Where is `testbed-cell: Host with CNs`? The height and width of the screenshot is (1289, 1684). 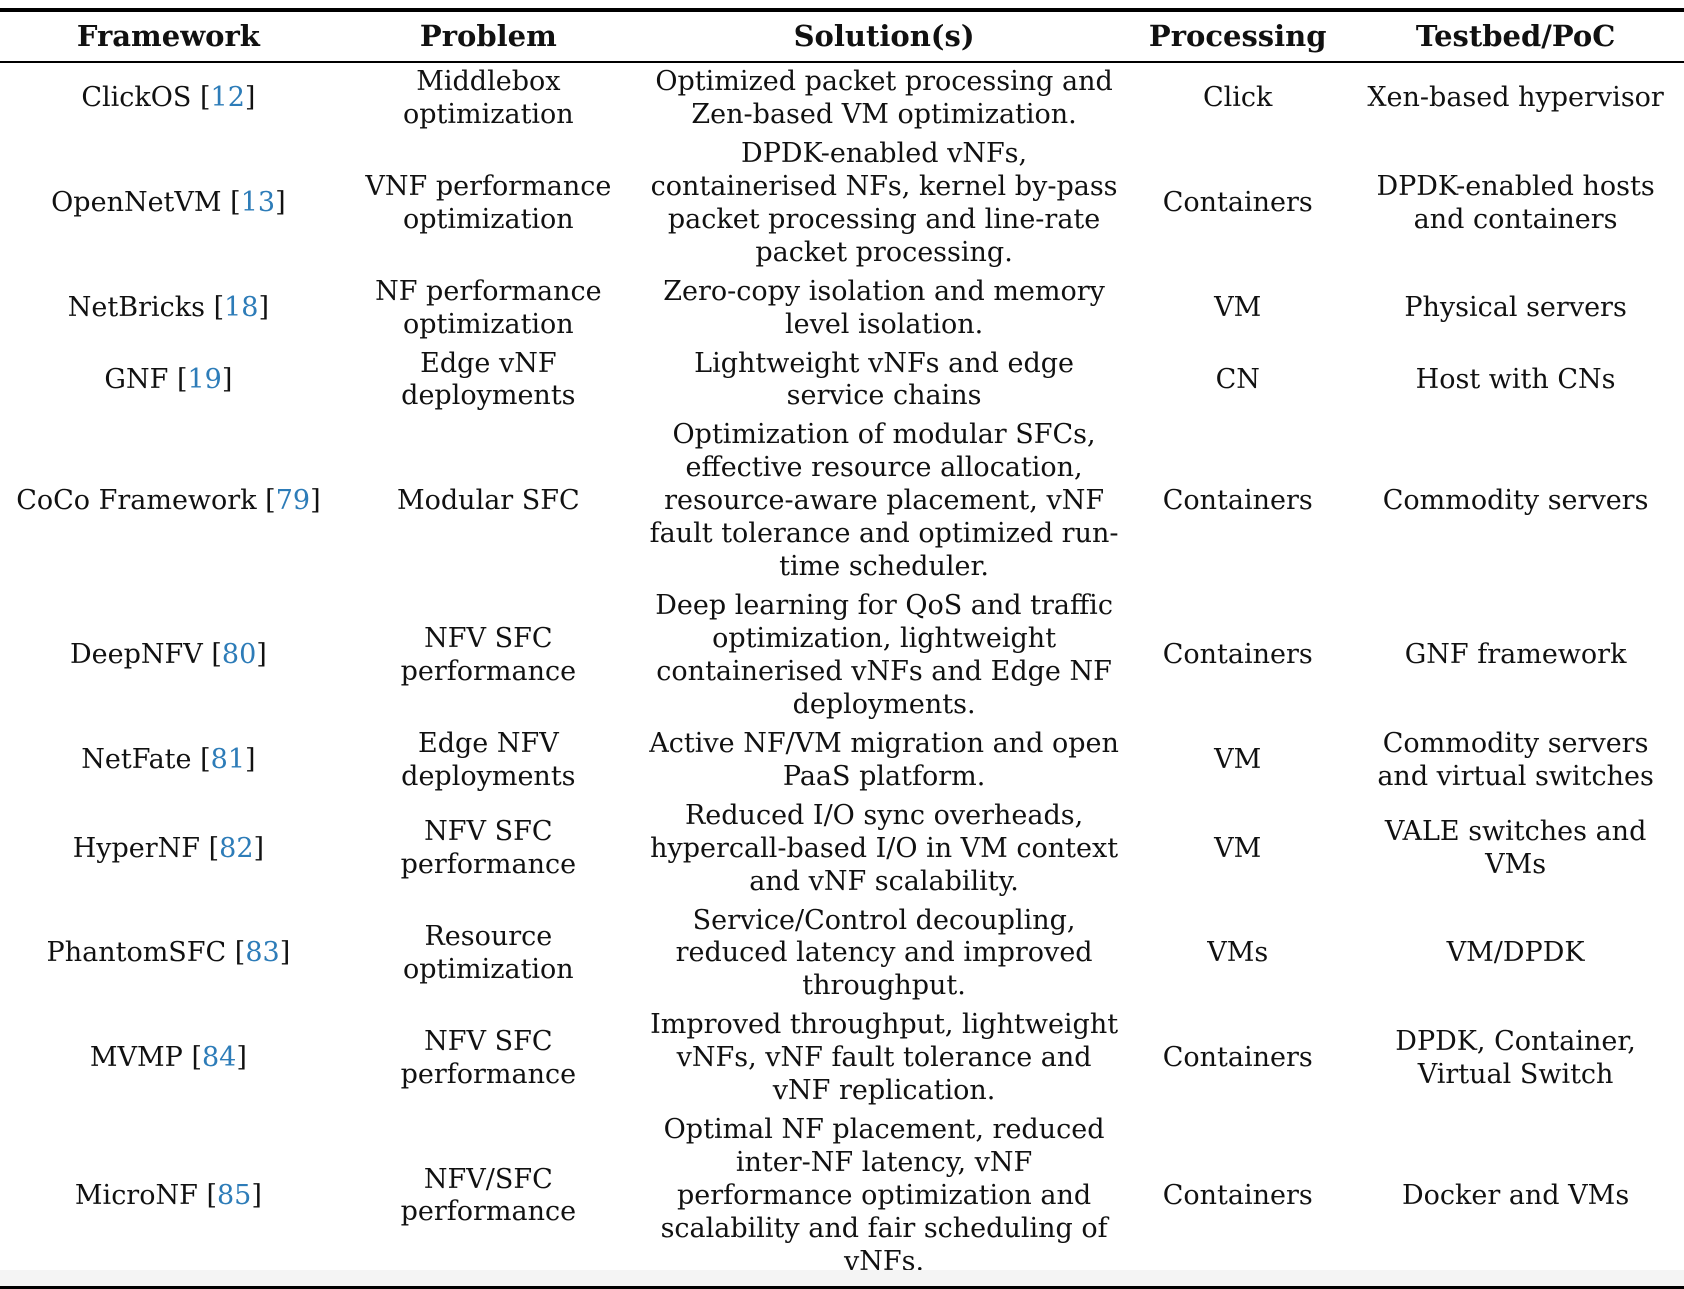
testbed-cell: Host with CNs is located at coordinates (1515, 379).